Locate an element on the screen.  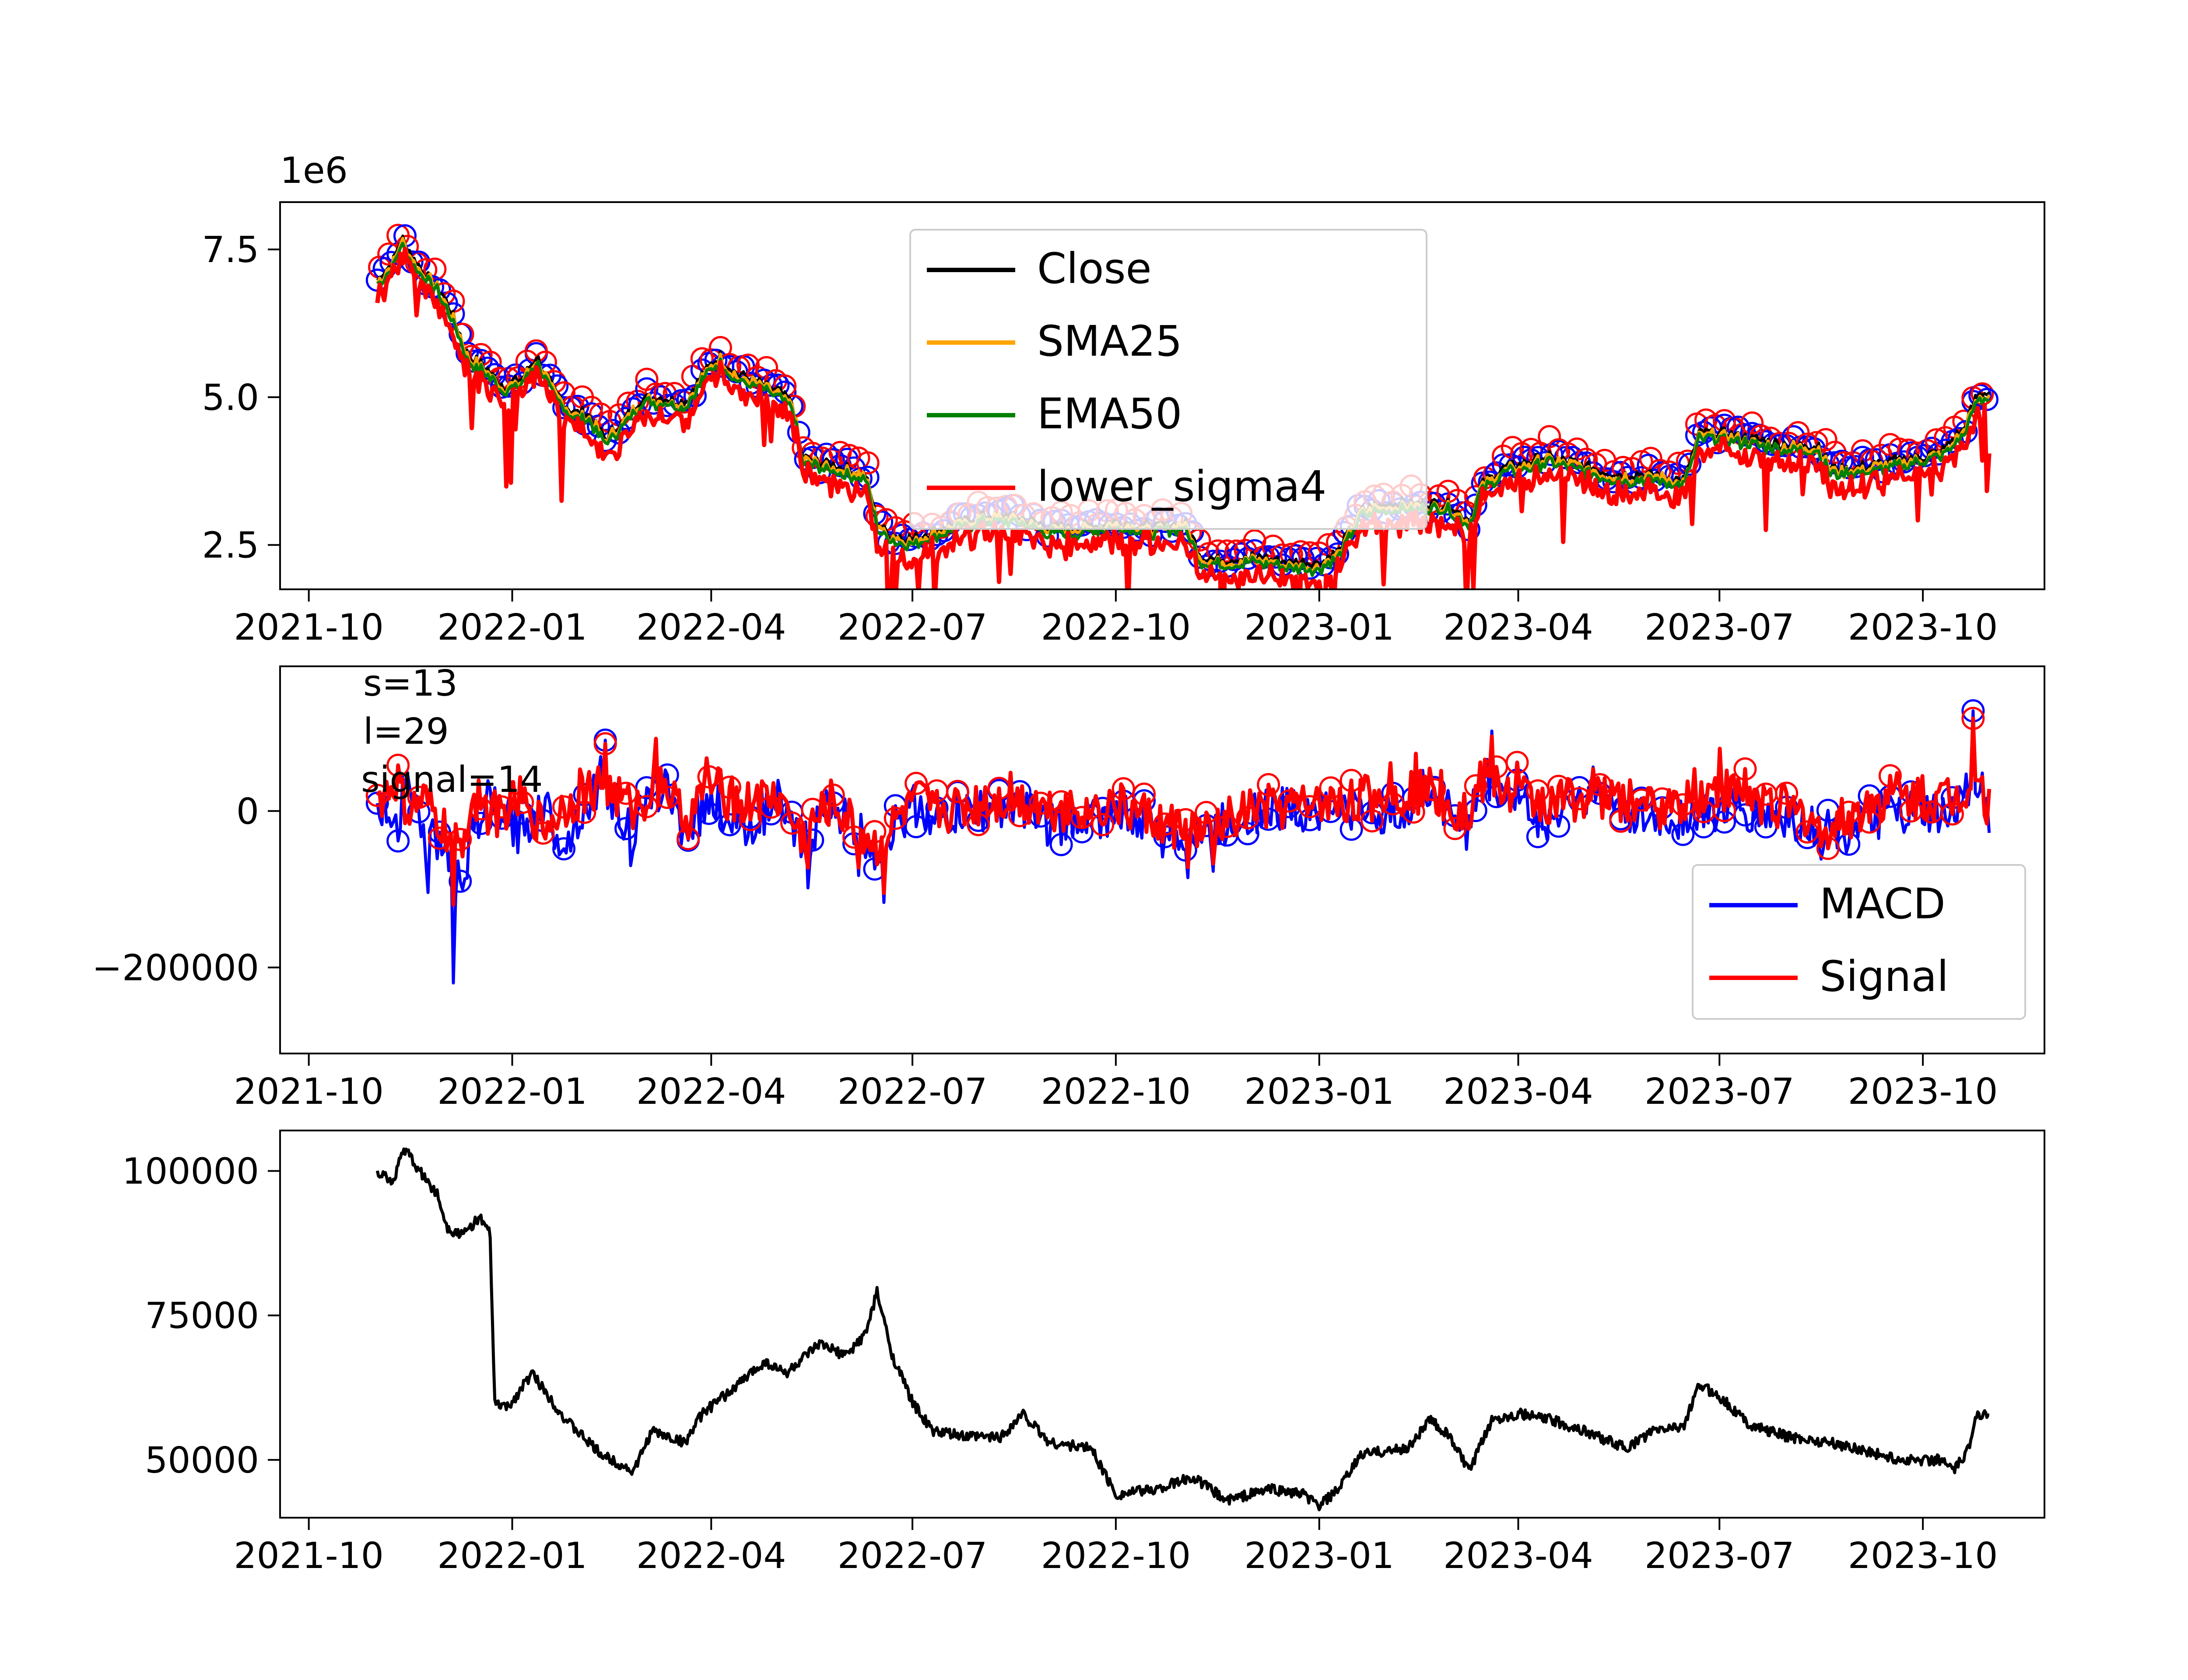
macd-y-axis: 0 −200000 is located at coordinates (186, 890).